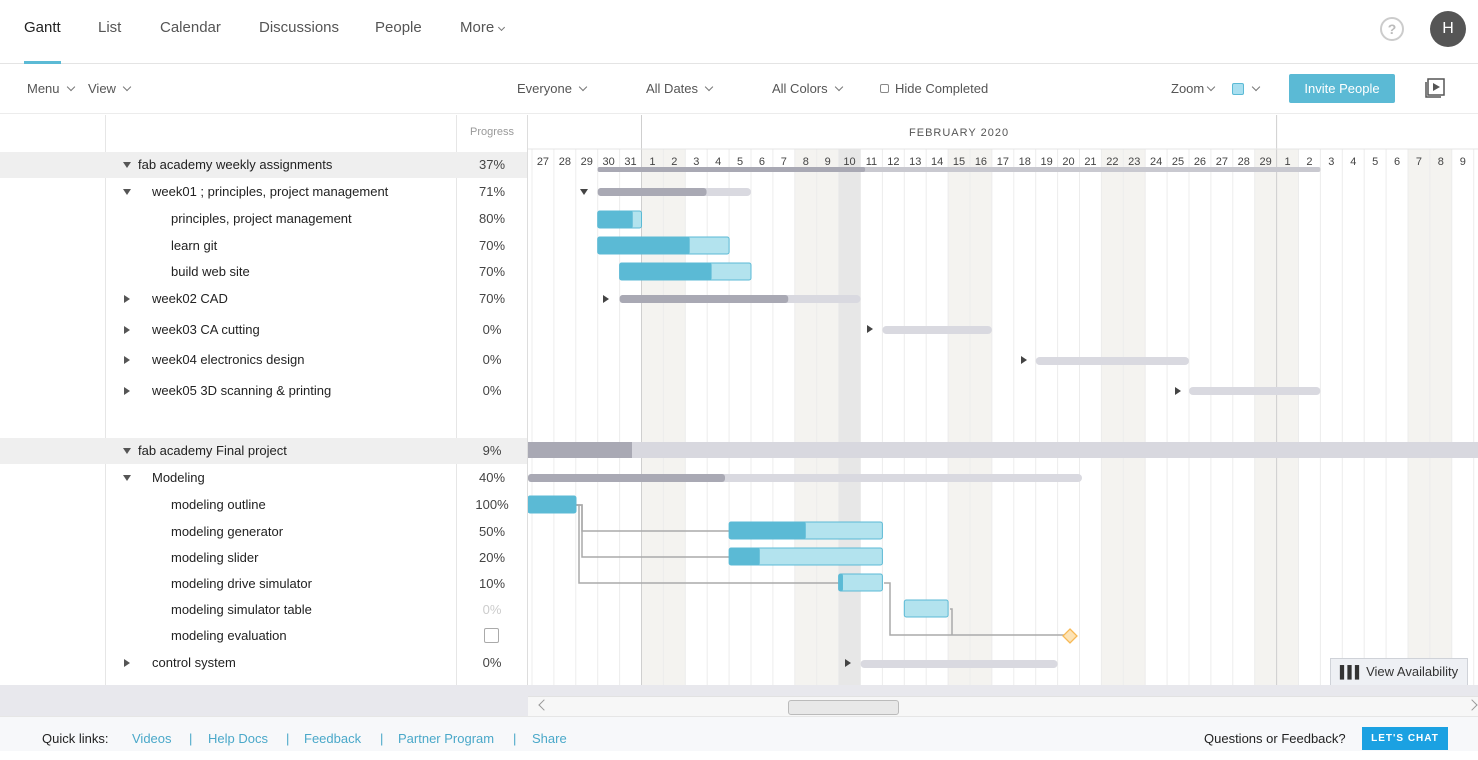 Image resolution: width=1478 pixels, height=760 pixels. I want to click on task-row: Modeling 40%, so click(263, 478).